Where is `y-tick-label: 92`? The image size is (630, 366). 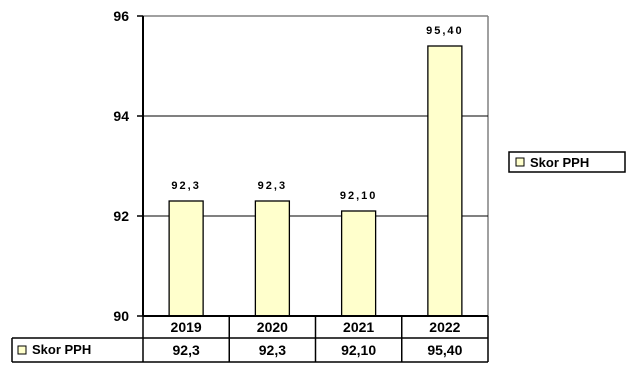 y-tick-label: 92 is located at coordinates (121, 216).